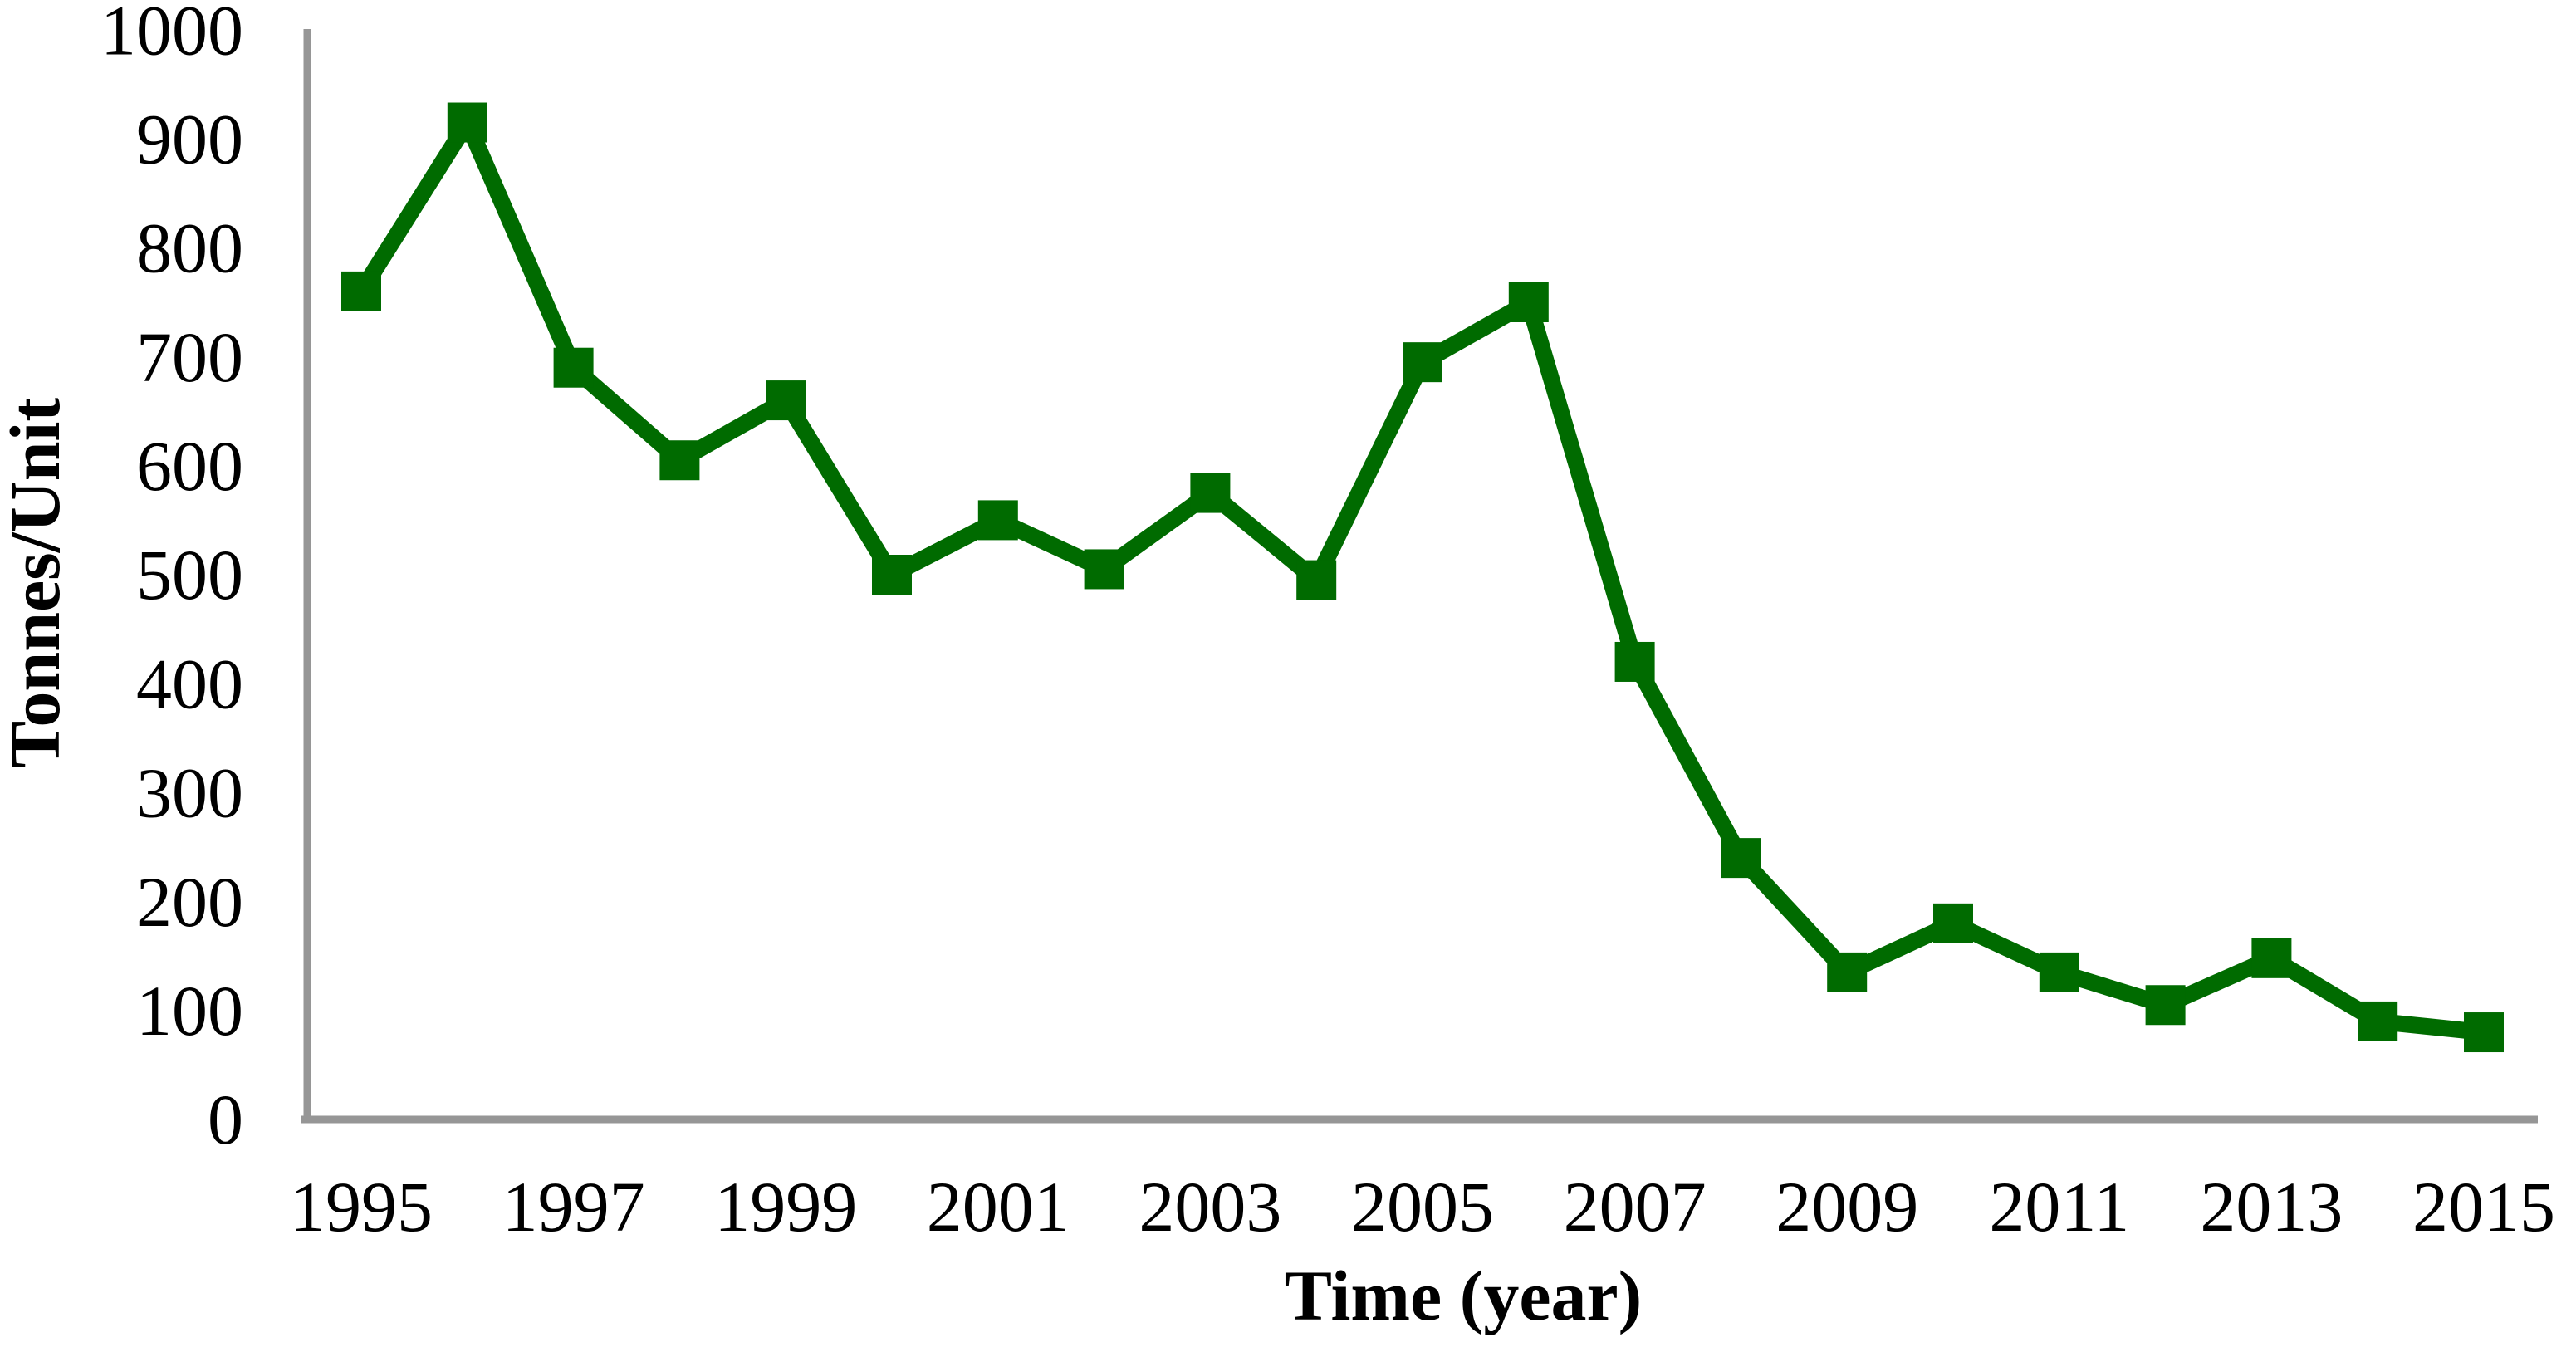  What do you see at coordinates (190, 248) in the screenshot?
I see `y-tick-label-800: 800` at bounding box center [190, 248].